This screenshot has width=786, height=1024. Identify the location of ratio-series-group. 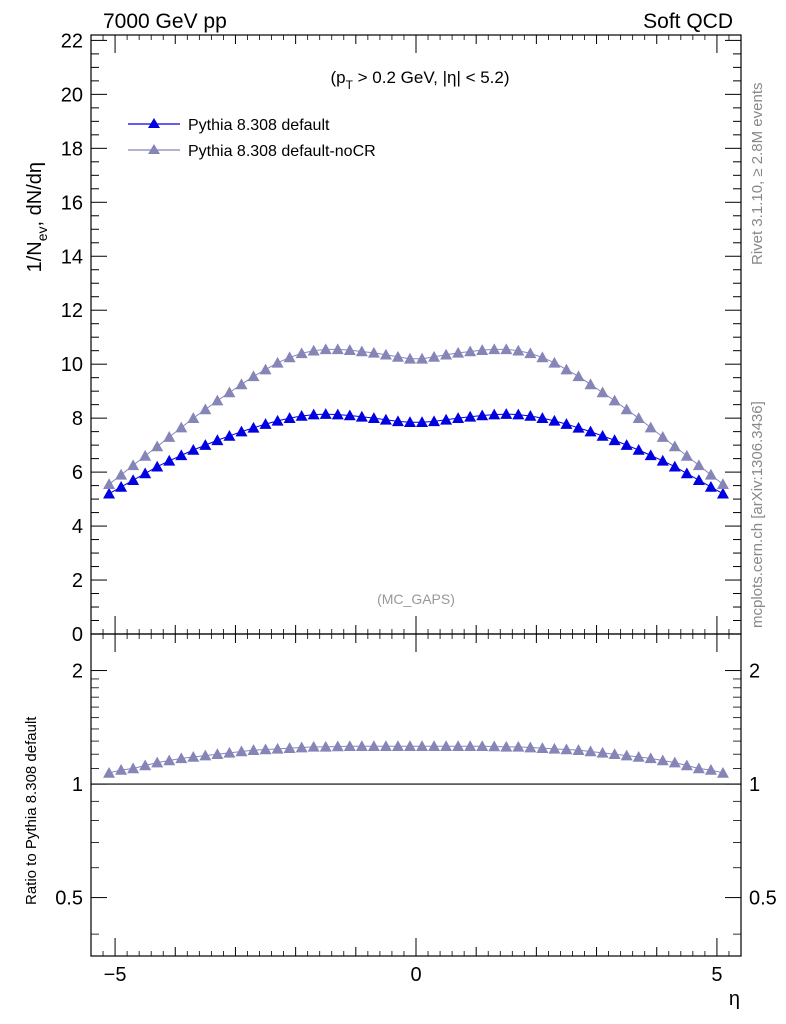
(416, 759).